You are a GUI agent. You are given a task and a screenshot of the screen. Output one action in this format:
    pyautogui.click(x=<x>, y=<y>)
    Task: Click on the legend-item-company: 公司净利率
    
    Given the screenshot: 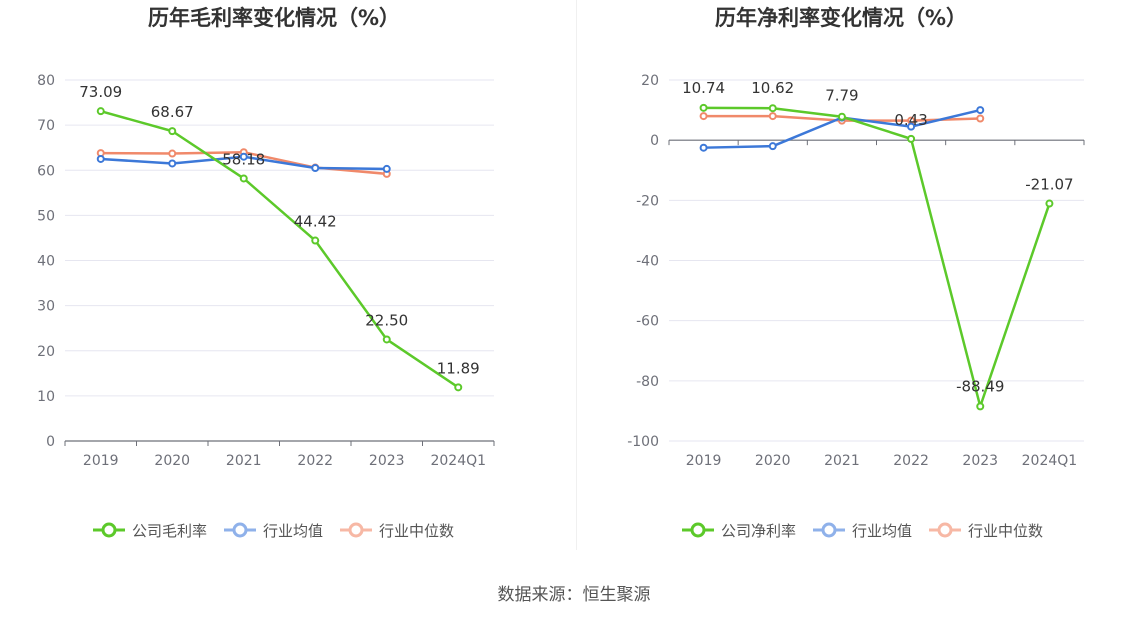 What is the action you would take?
    pyautogui.click(x=738, y=530)
    